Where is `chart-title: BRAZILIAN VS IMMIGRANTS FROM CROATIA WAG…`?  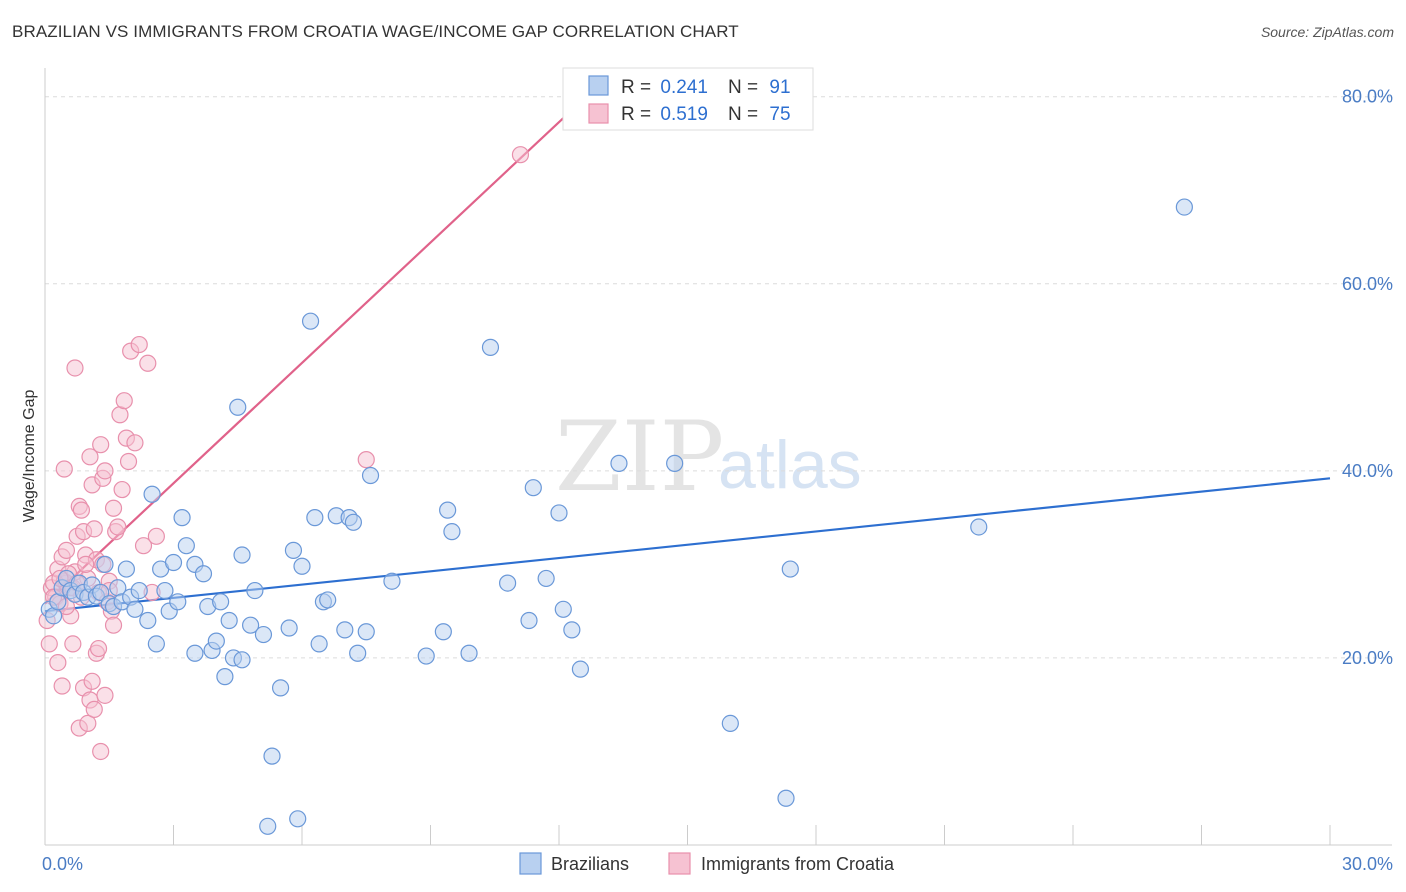
chart-title: BRAZILIAN VS IMMIGRANTS FROM CROATIA WAG… is located at coordinates (375, 31).